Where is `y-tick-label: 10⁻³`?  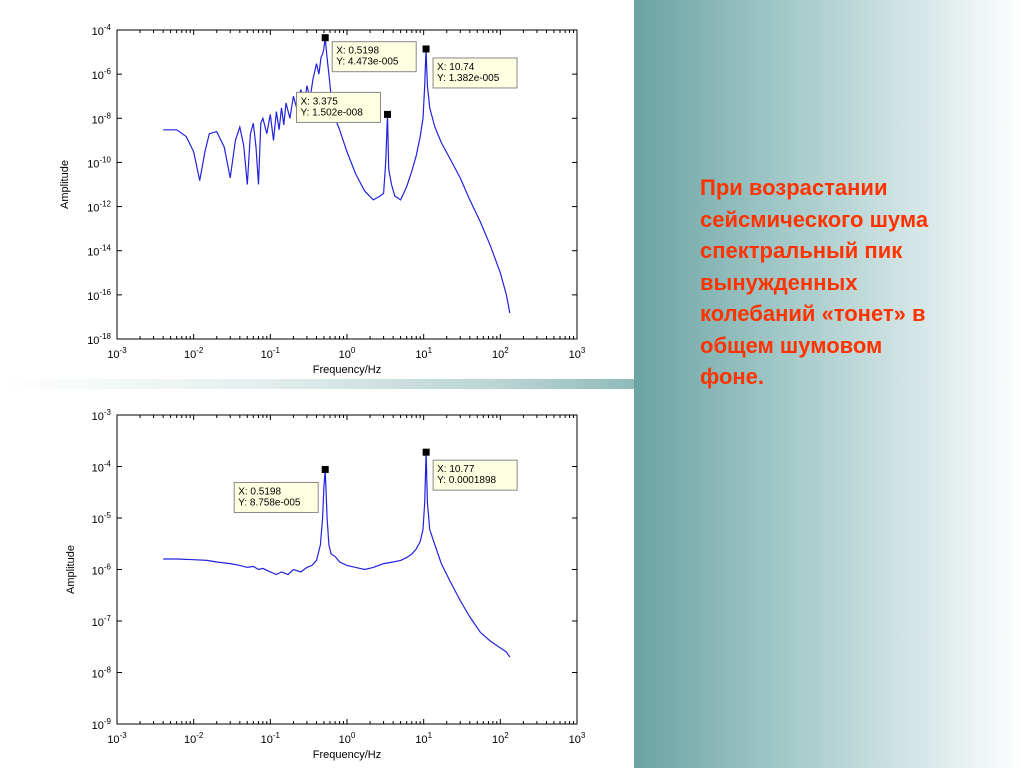
y-tick-label: 10⁻³ is located at coordinates (102, 415).